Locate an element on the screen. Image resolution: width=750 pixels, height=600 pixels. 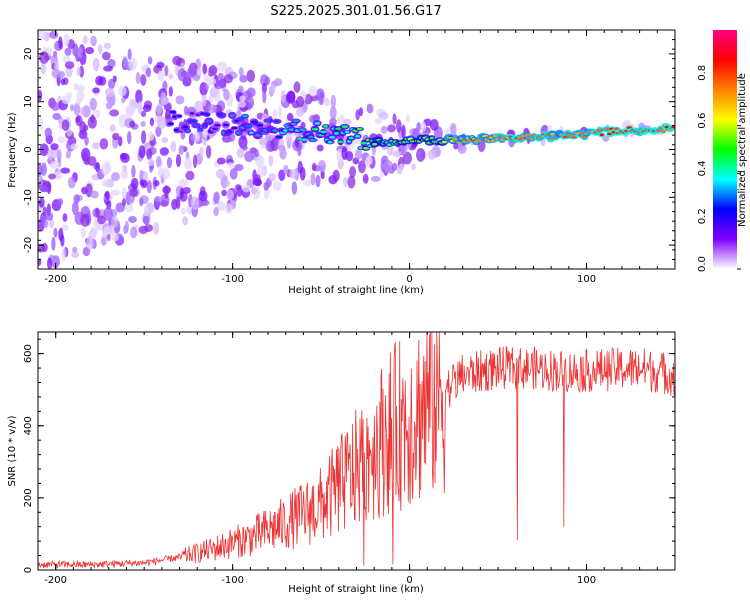
heatmap-y-label: Frequency (Hz) is located at coordinates (12, 150).